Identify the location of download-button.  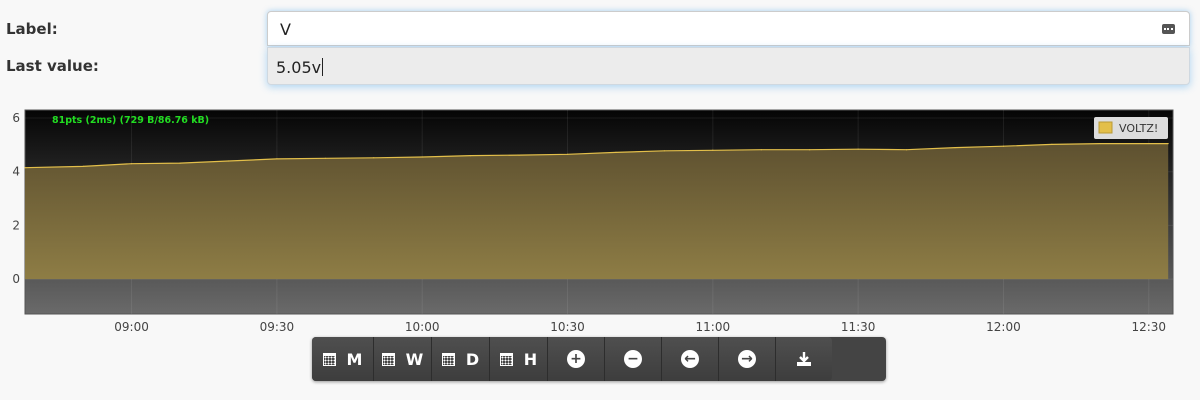
(804, 359).